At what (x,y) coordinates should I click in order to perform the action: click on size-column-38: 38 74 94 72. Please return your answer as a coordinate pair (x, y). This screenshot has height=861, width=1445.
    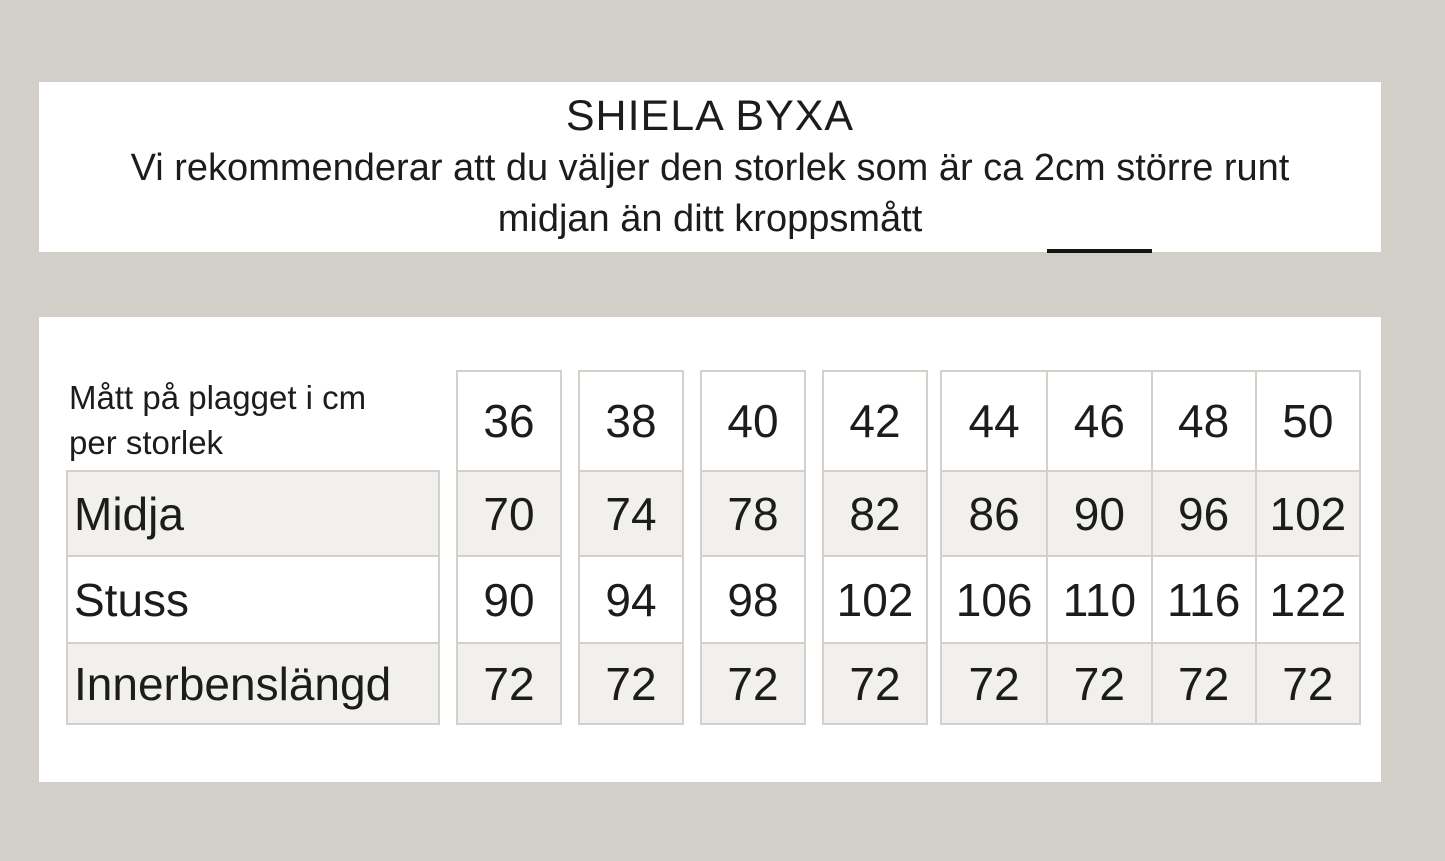
    Looking at the image, I should click on (631, 547).